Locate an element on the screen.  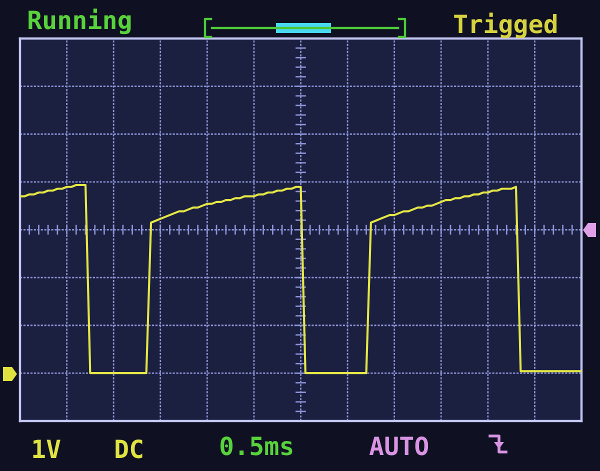
text: DC is located at coordinates (129, 448).